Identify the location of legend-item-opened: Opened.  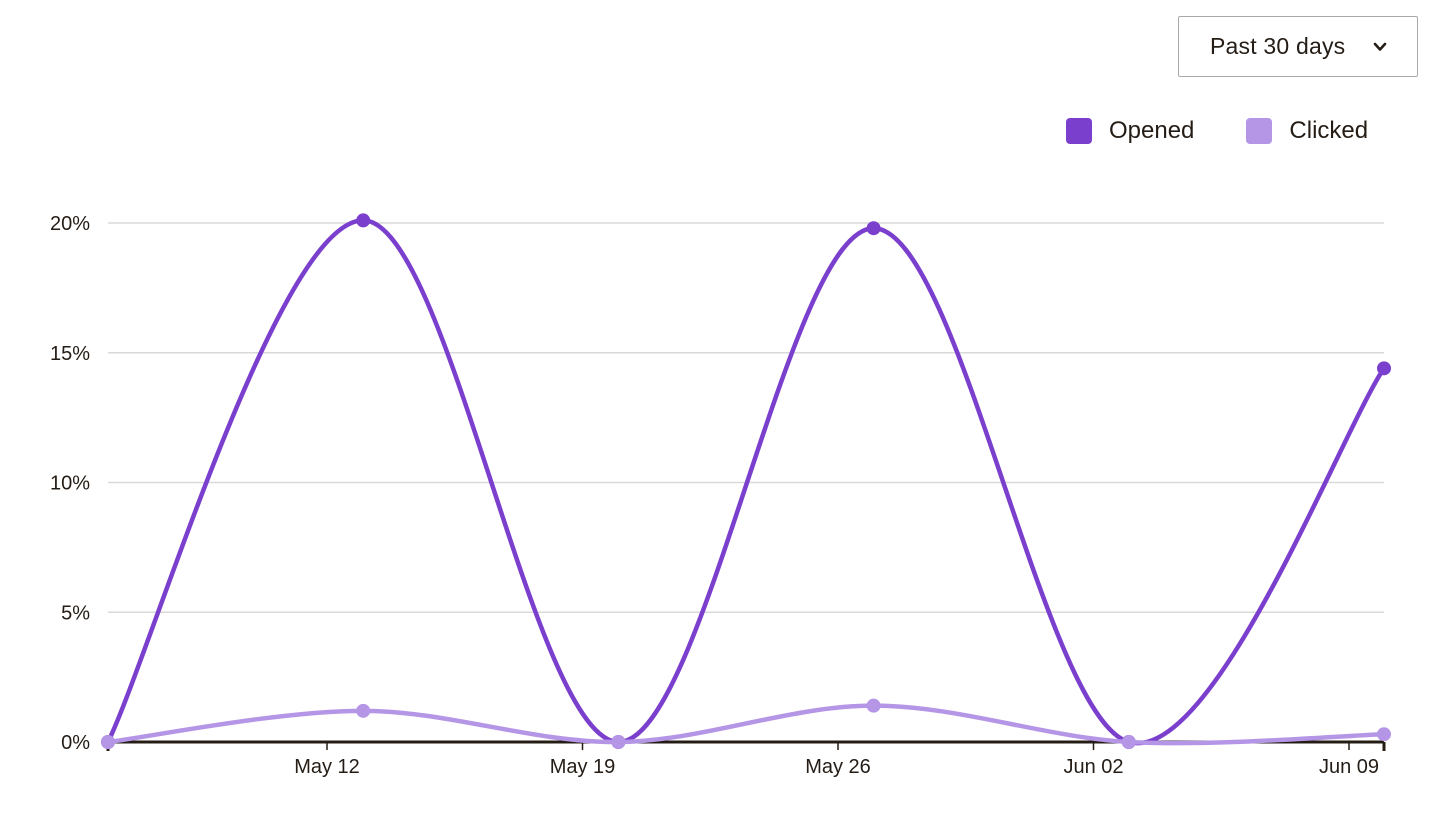
(1130, 131).